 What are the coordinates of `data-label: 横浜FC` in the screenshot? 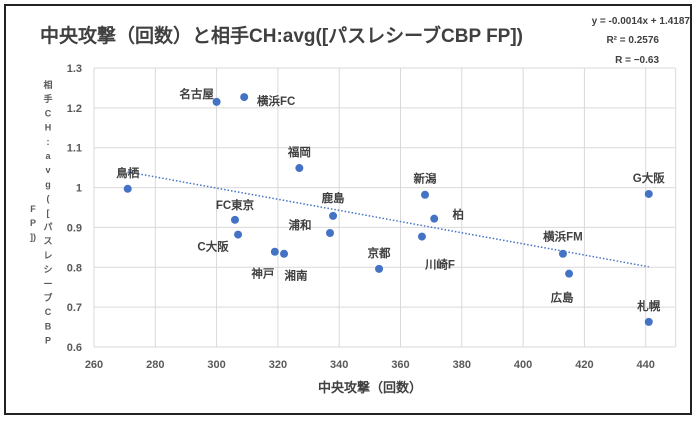 It's located at (276, 101).